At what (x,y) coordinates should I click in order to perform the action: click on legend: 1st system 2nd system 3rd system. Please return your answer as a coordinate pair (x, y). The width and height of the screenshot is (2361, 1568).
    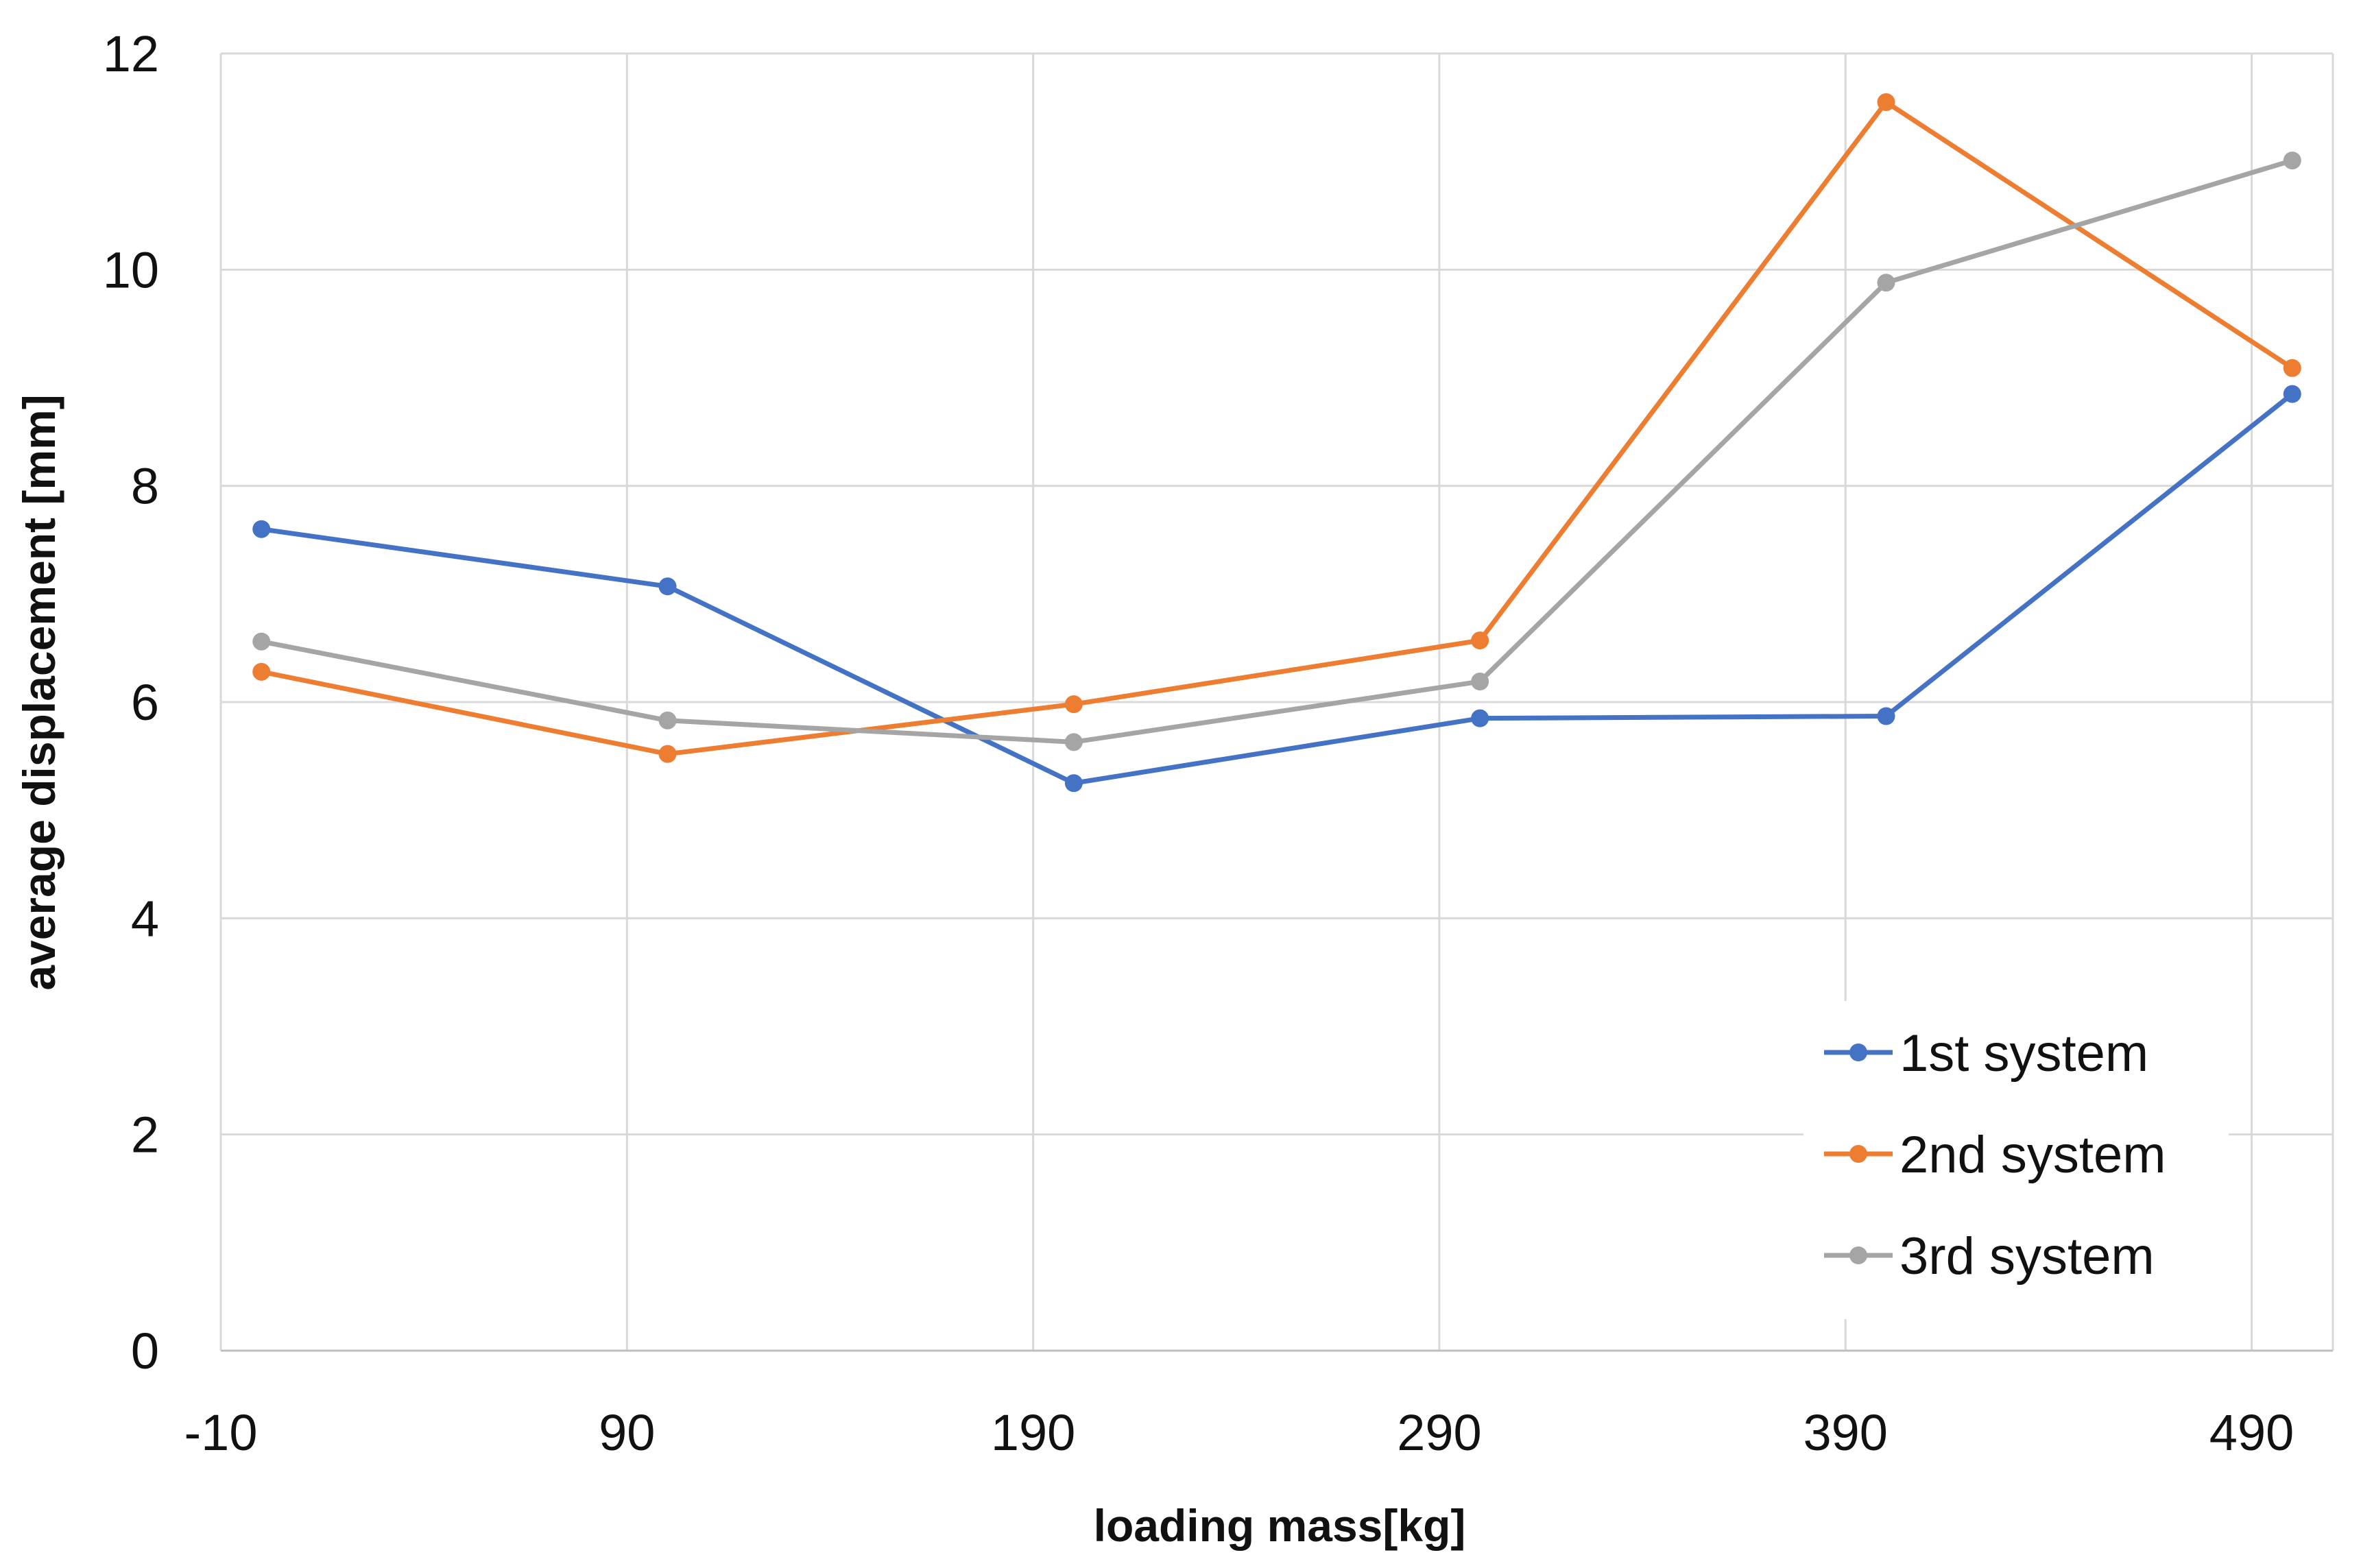
    Looking at the image, I should click on (2016, 1160).